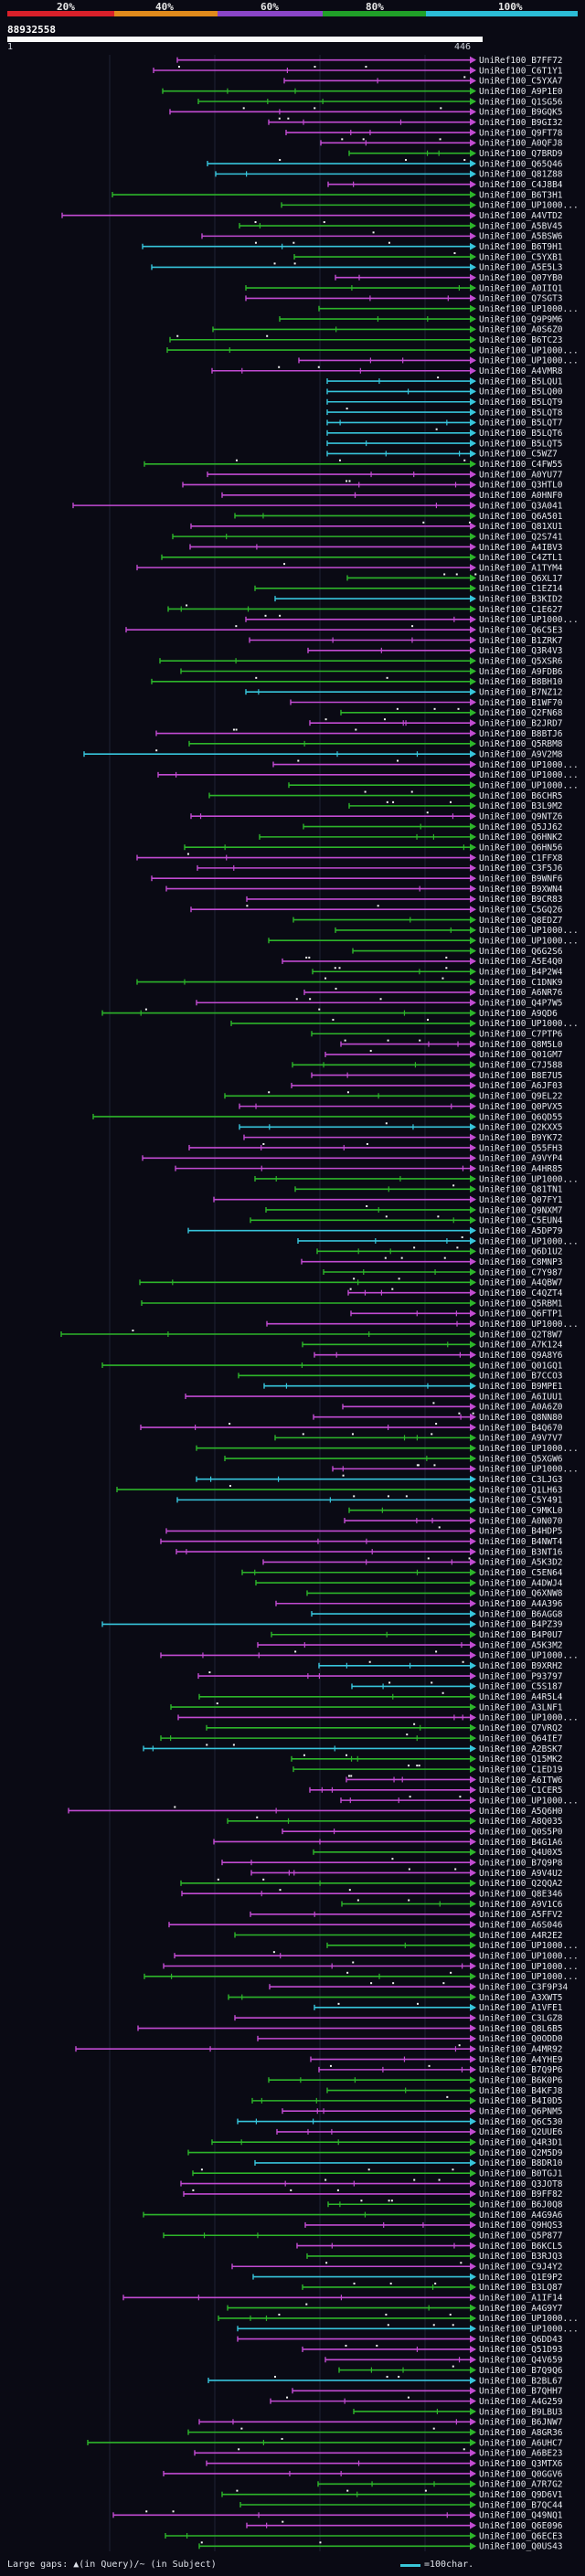  I want to click on hit-row: UniRef100_Q01GM7, so click(444, 1054).